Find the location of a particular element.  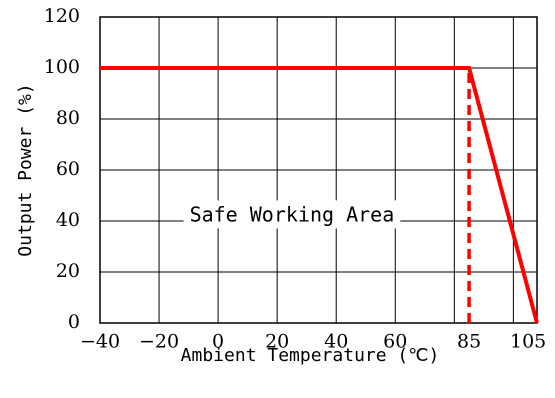

x-tick-label: 60 is located at coordinates (395, 342).